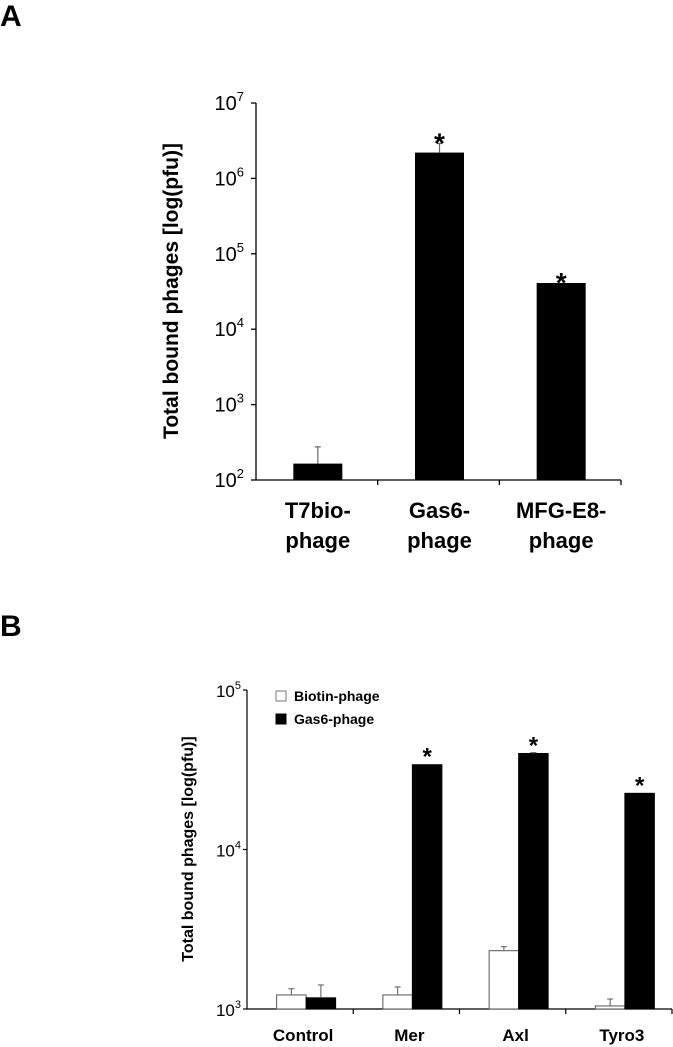  What do you see at coordinates (512, 1011) in the screenshot?
I see `panel-b-x-ticks` at bounding box center [512, 1011].